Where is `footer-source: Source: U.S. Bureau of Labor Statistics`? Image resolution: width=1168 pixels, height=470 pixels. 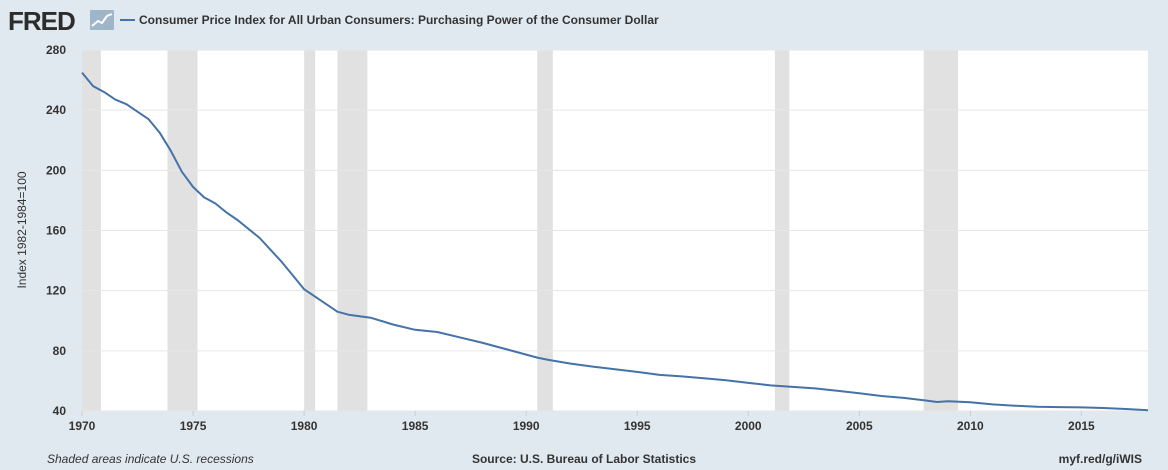 footer-source: Source: U.S. Bureau of Labor Statistics is located at coordinates (584, 459).